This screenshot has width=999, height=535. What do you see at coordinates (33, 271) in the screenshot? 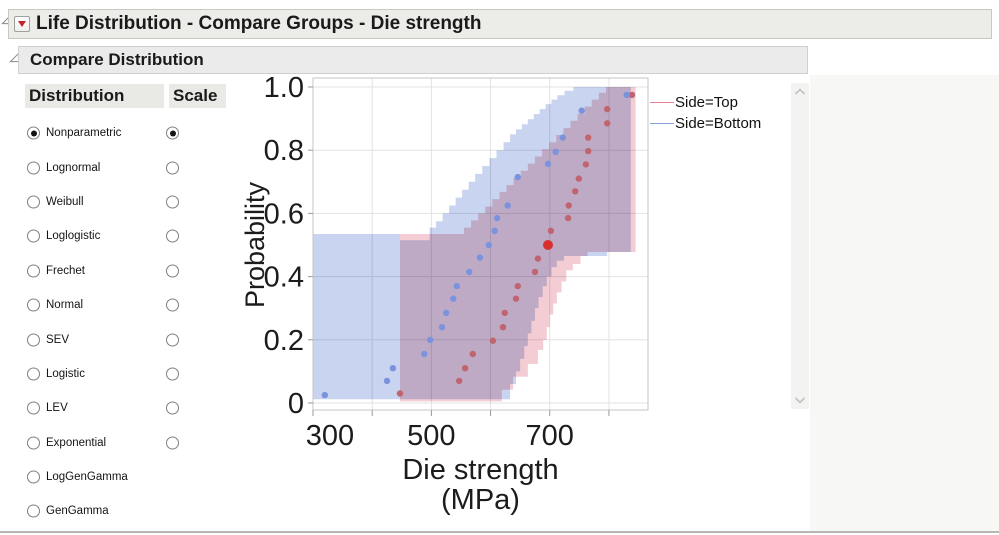
I see `distribution-radio-frechet` at bounding box center [33, 271].